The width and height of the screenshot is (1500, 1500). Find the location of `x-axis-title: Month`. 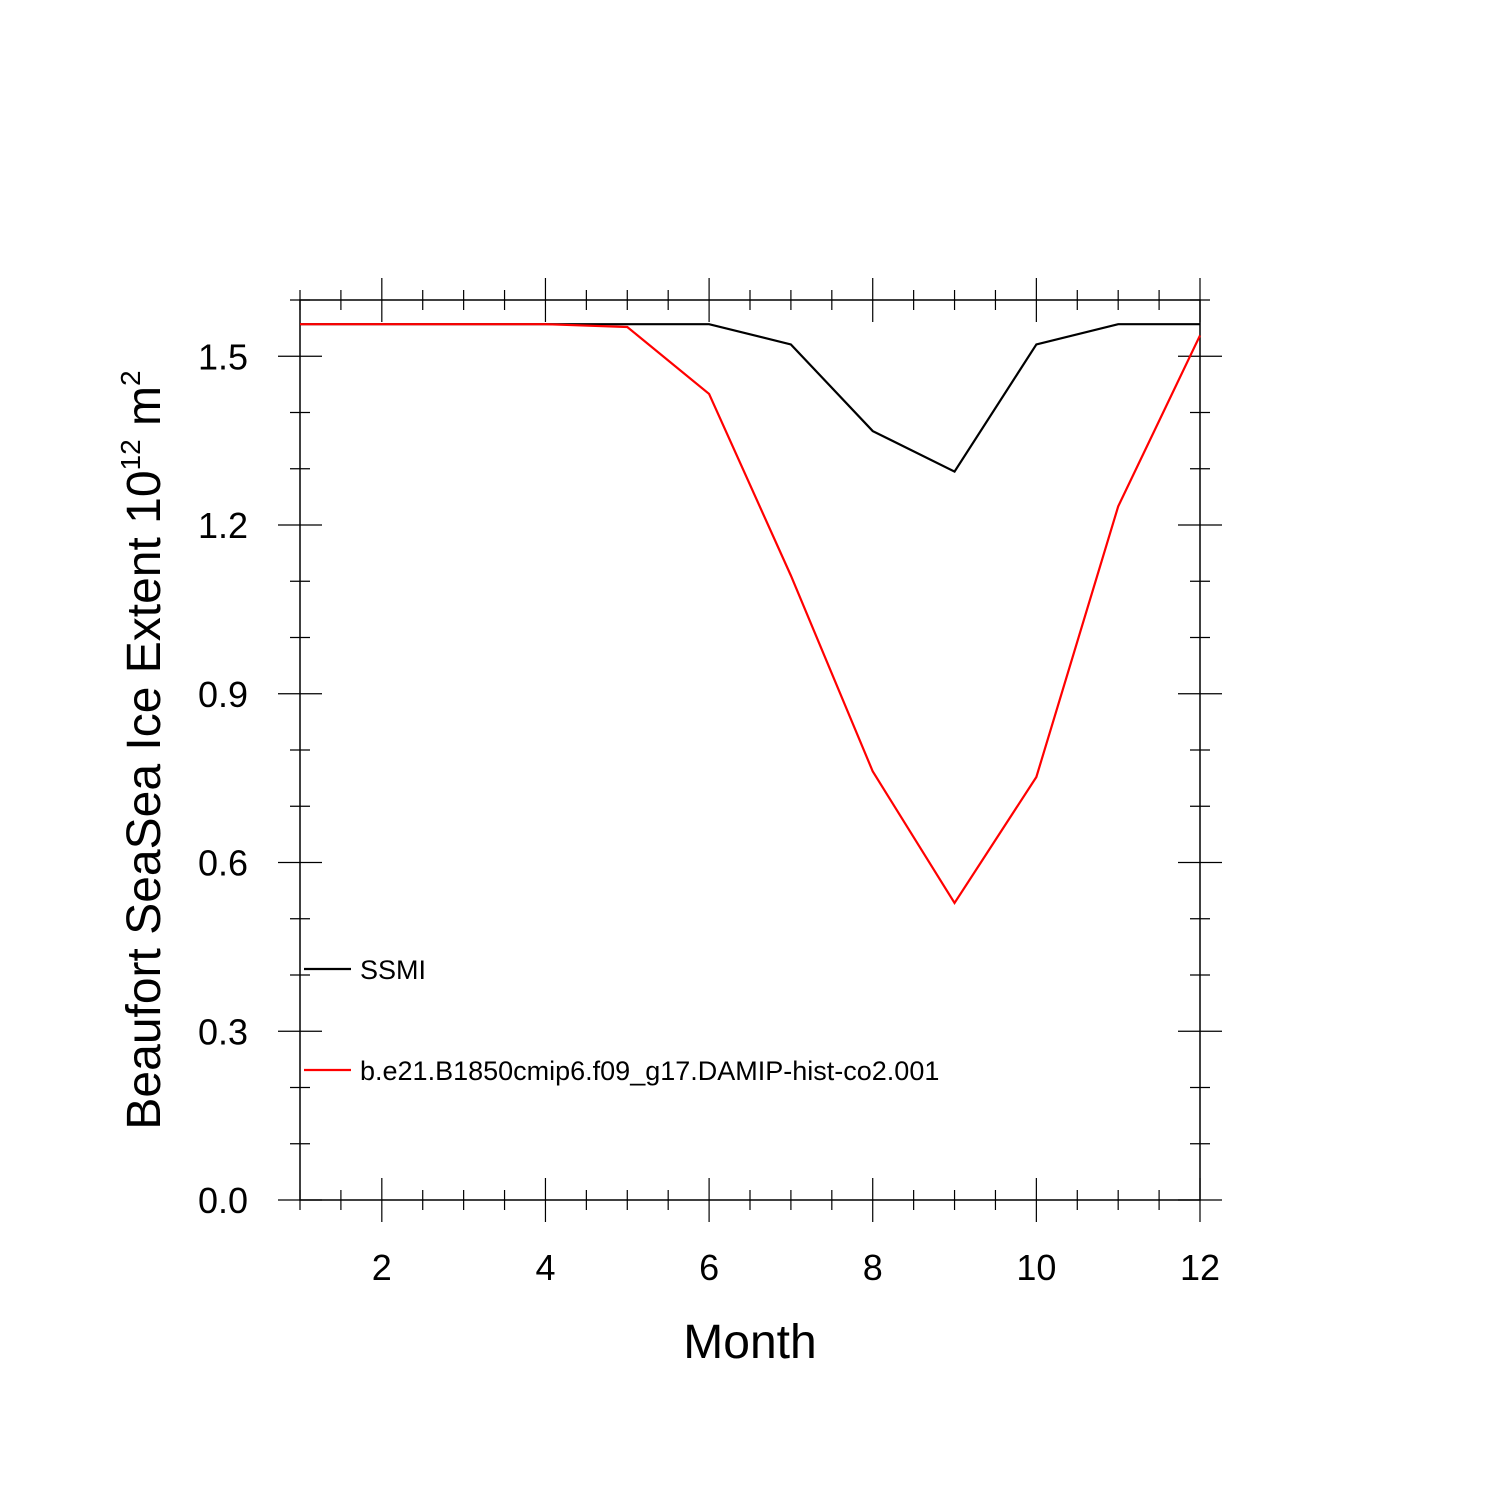

x-axis-title: Month is located at coordinates (749, 1342).